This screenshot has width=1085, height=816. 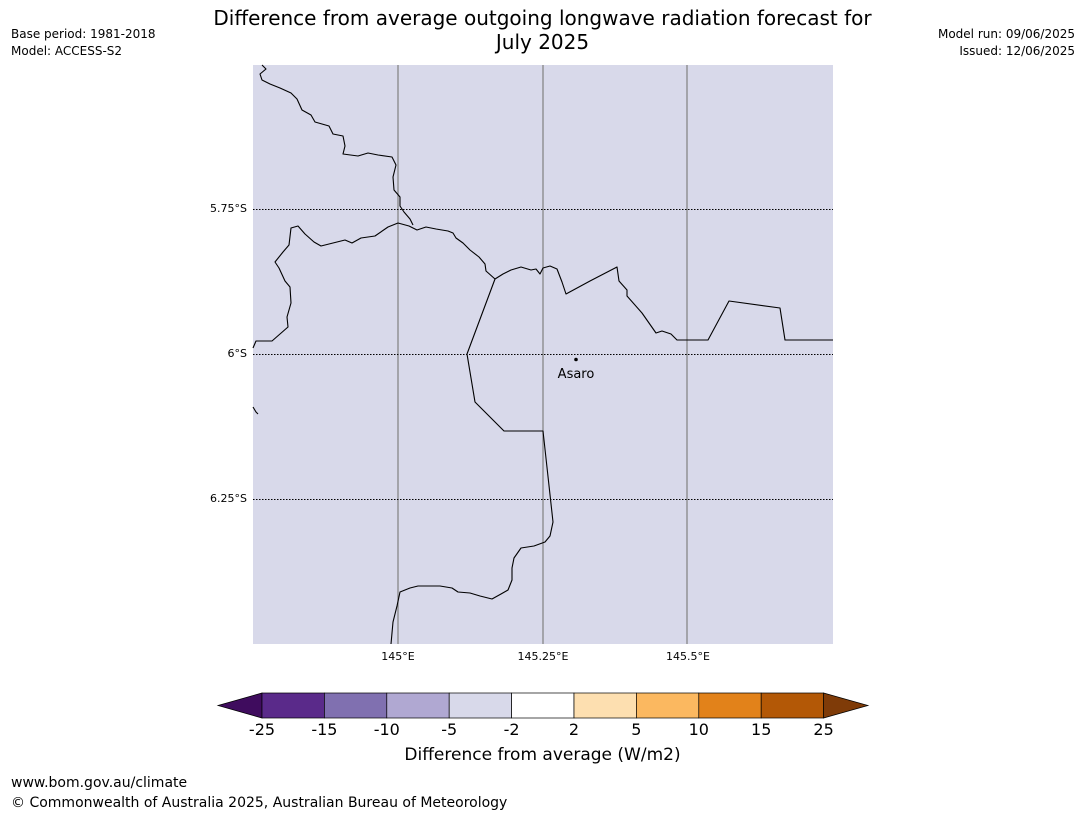 I want to click on colorbar-tick: -2, so click(x=511, y=729).